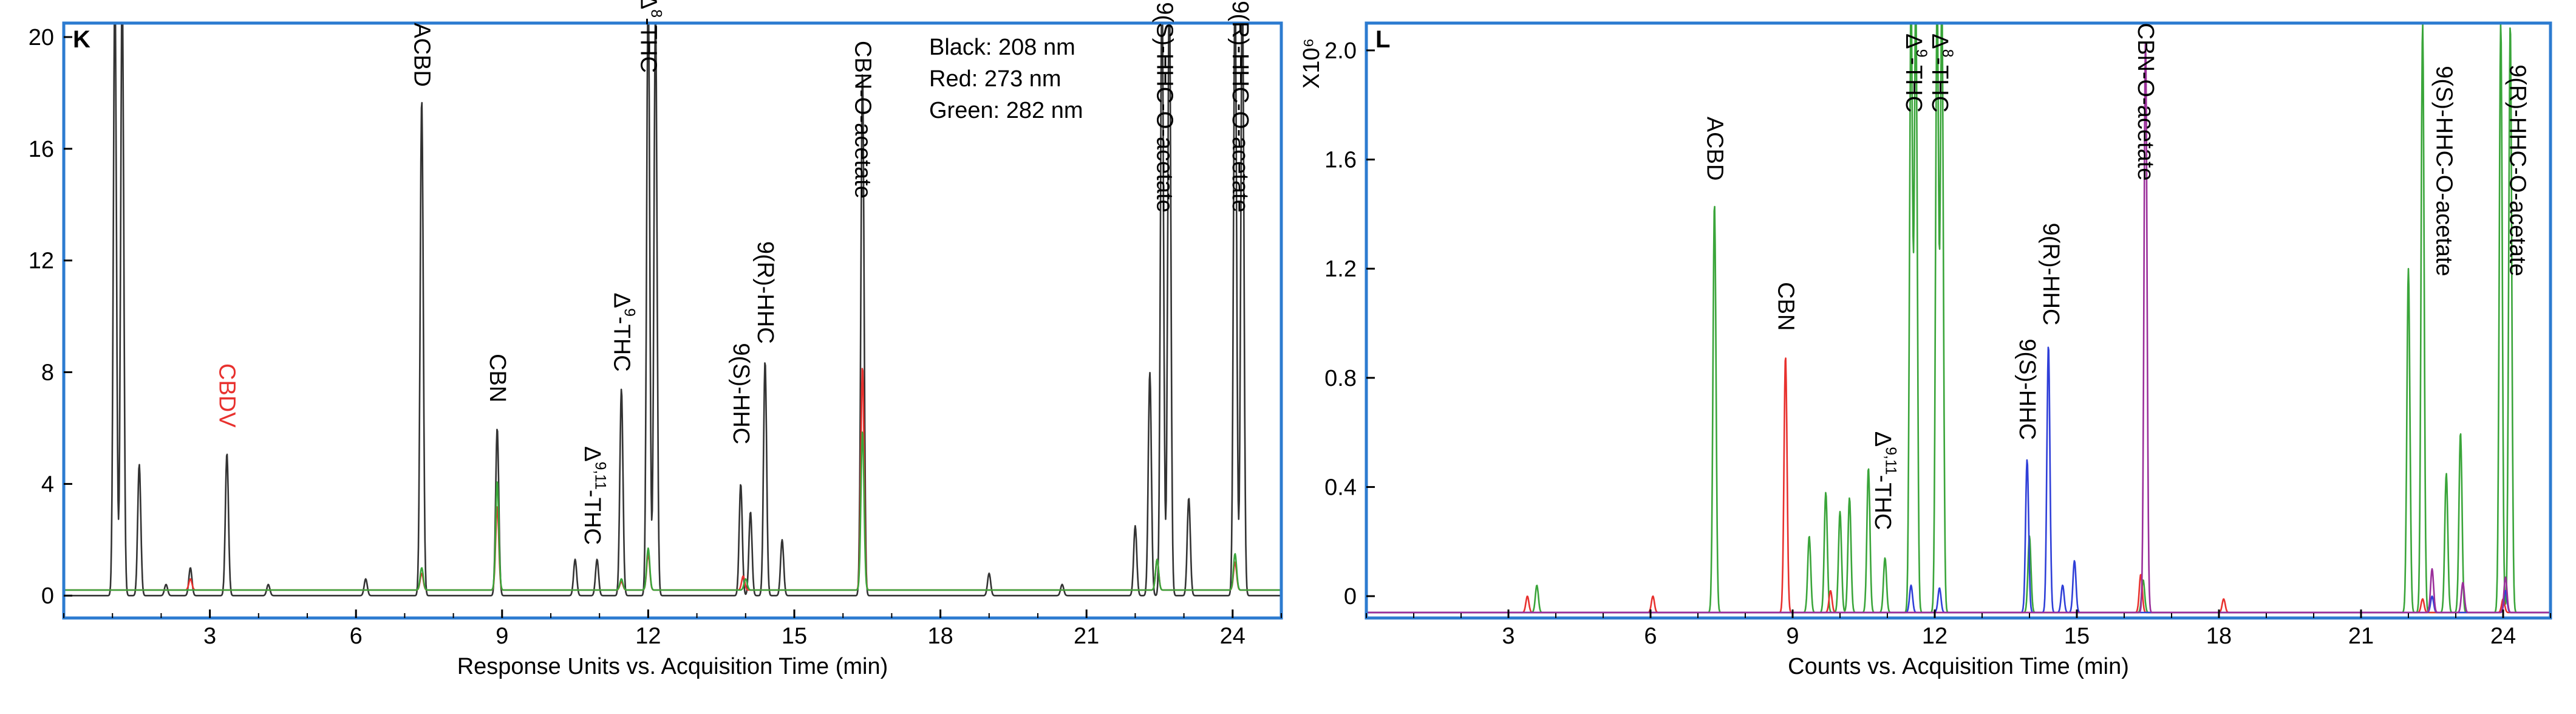  I want to click on y-tick-label: 1.6, so click(1340, 160).